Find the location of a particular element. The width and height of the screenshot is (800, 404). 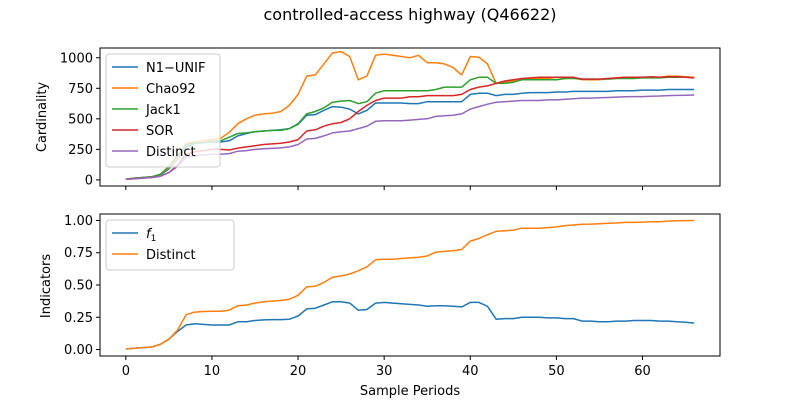

top-y-tick-label: 250 is located at coordinates (80, 150).